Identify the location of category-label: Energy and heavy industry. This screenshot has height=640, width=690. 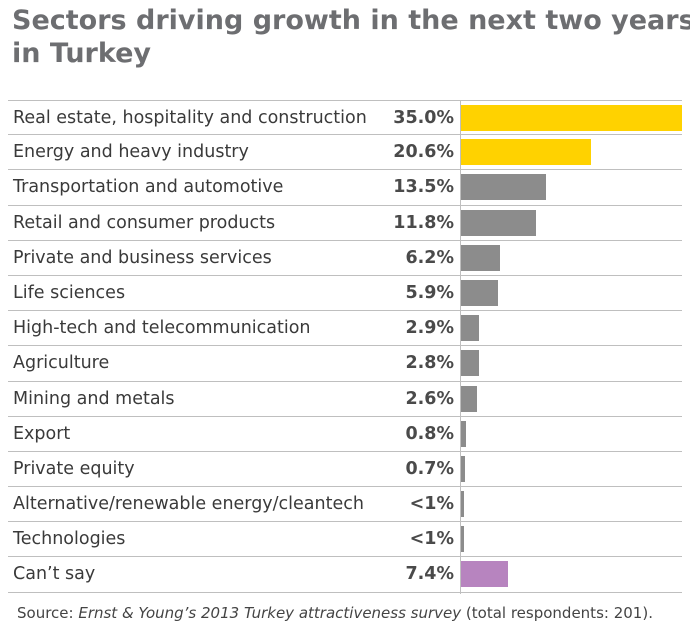
(131, 152).